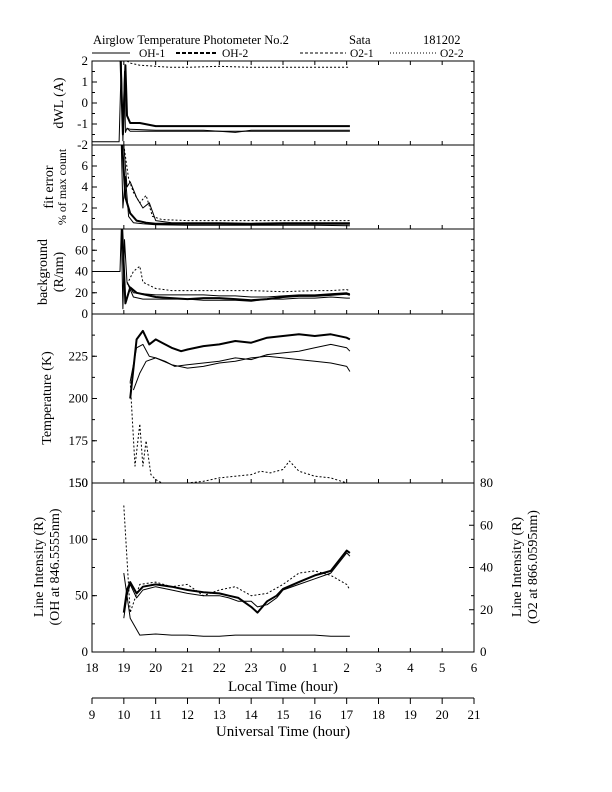 The height and width of the screenshot is (792, 612). I want to click on legend: OH-1 OH-2 O2-1 O2-2, so click(278, 54).